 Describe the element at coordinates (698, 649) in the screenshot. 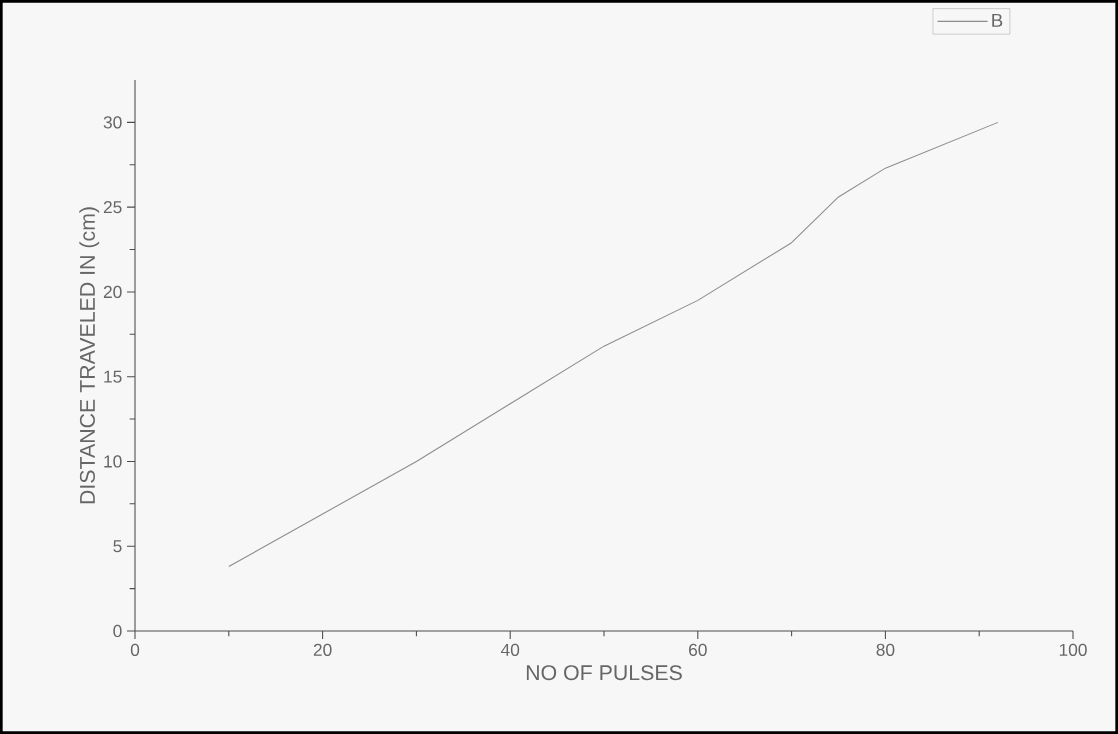

I see `x-tick-label: 60` at that location.